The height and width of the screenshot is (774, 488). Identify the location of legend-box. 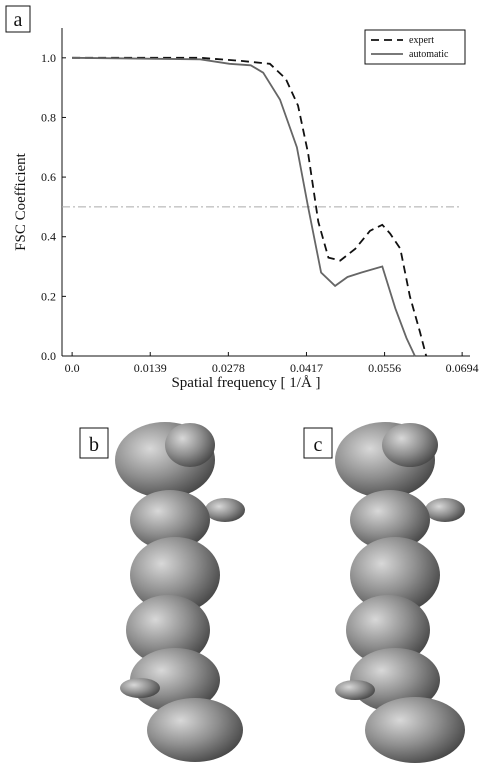
(415, 47).